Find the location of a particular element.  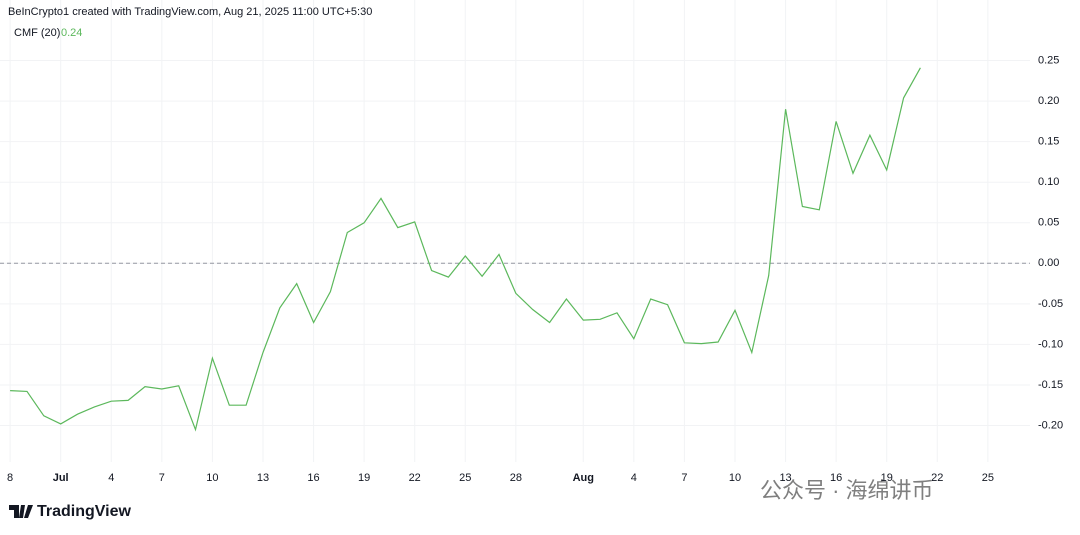

x-tick-label: 28 is located at coordinates (516, 478).